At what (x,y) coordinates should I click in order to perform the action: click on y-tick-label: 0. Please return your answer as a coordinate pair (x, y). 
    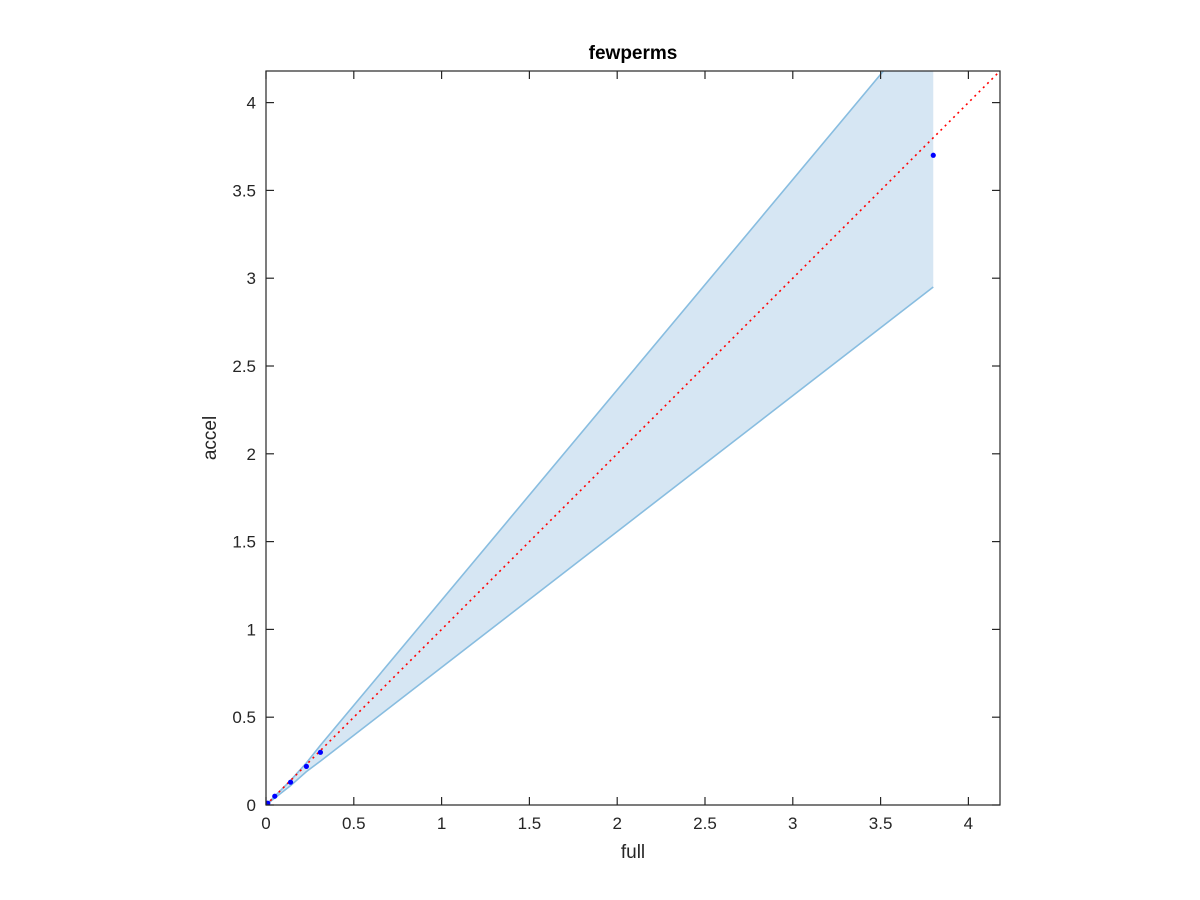
    Looking at the image, I should click on (251, 805).